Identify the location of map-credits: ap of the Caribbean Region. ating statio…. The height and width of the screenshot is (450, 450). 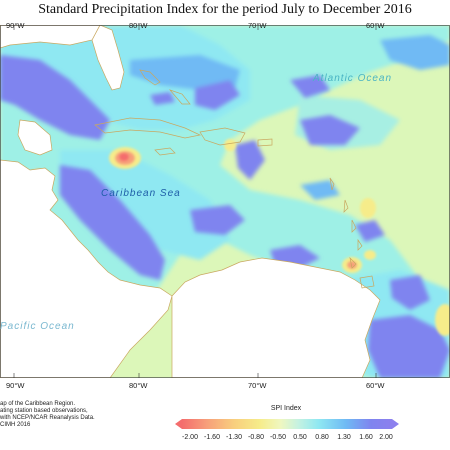
(47, 415).